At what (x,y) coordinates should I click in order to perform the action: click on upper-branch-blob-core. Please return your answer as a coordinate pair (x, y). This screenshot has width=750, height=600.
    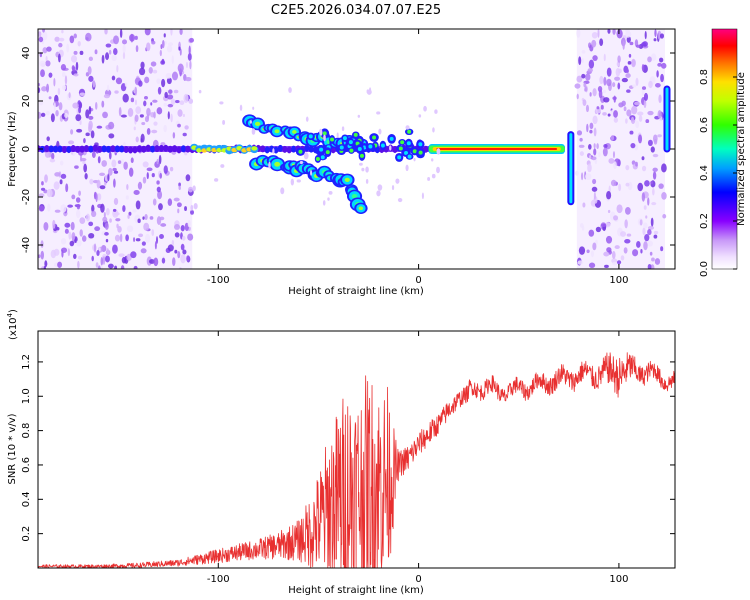
    Looking at the image, I should click on (257, 124).